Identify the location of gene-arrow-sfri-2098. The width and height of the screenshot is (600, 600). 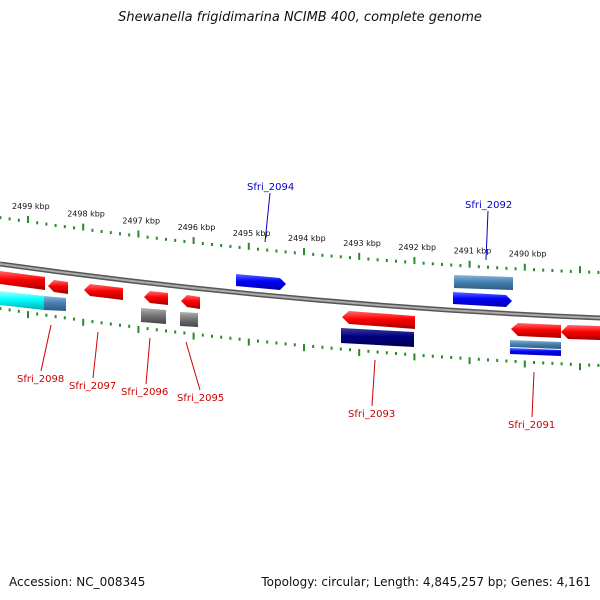
(22, 280).